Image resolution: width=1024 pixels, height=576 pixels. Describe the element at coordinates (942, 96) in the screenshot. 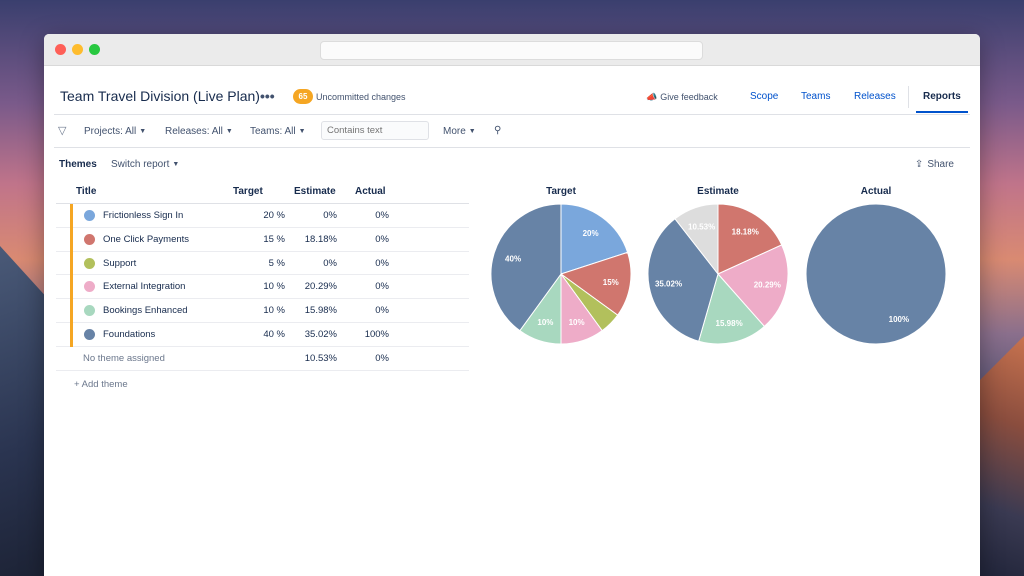

I see `tab-reports: Reports` at that location.